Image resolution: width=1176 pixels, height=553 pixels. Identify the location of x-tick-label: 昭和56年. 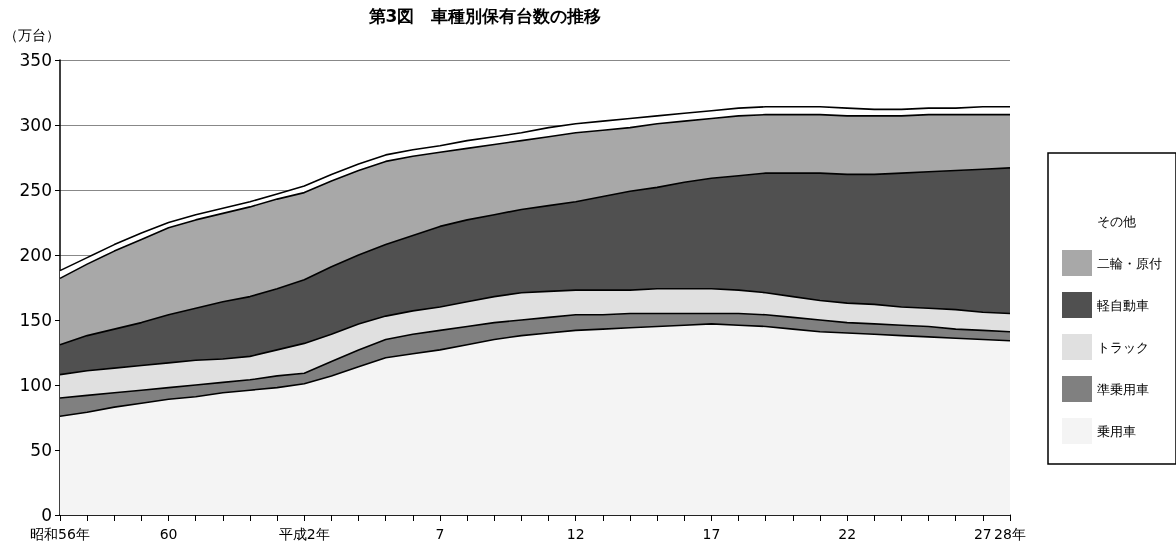
(60, 534).